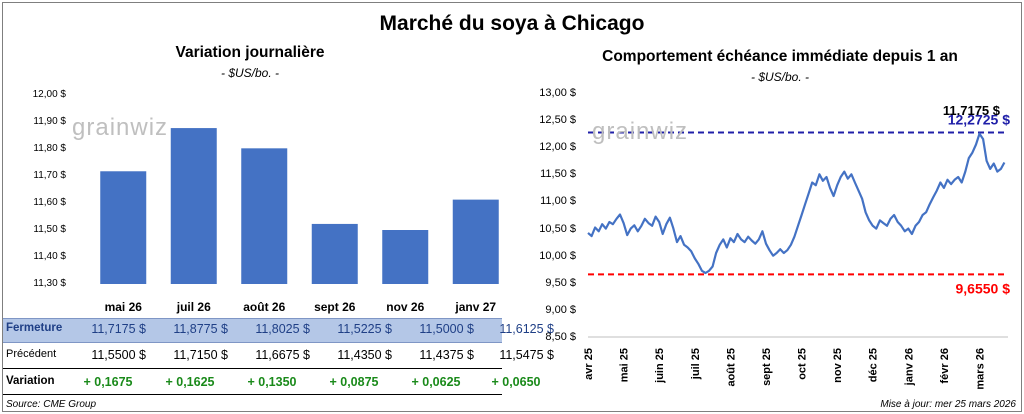 The image size is (1024, 414). Describe the element at coordinates (252, 368) in the screenshot. I see `table-divider-top` at that location.